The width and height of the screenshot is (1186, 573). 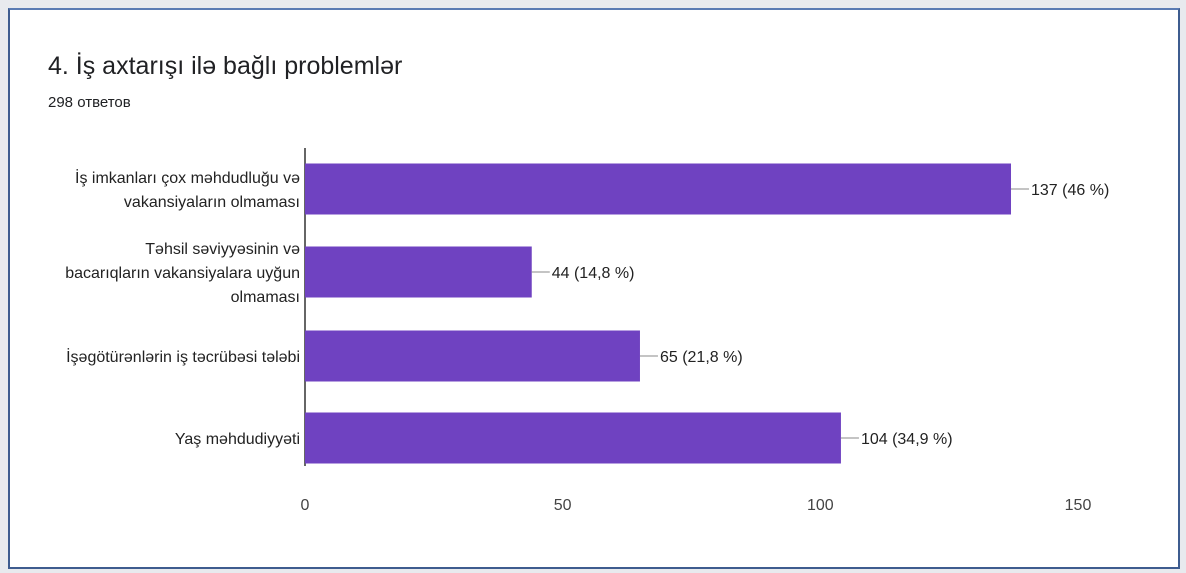 What do you see at coordinates (265, 297) in the screenshot?
I see `category-label-1-line-2: olmaması` at bounding box center [265, 297].